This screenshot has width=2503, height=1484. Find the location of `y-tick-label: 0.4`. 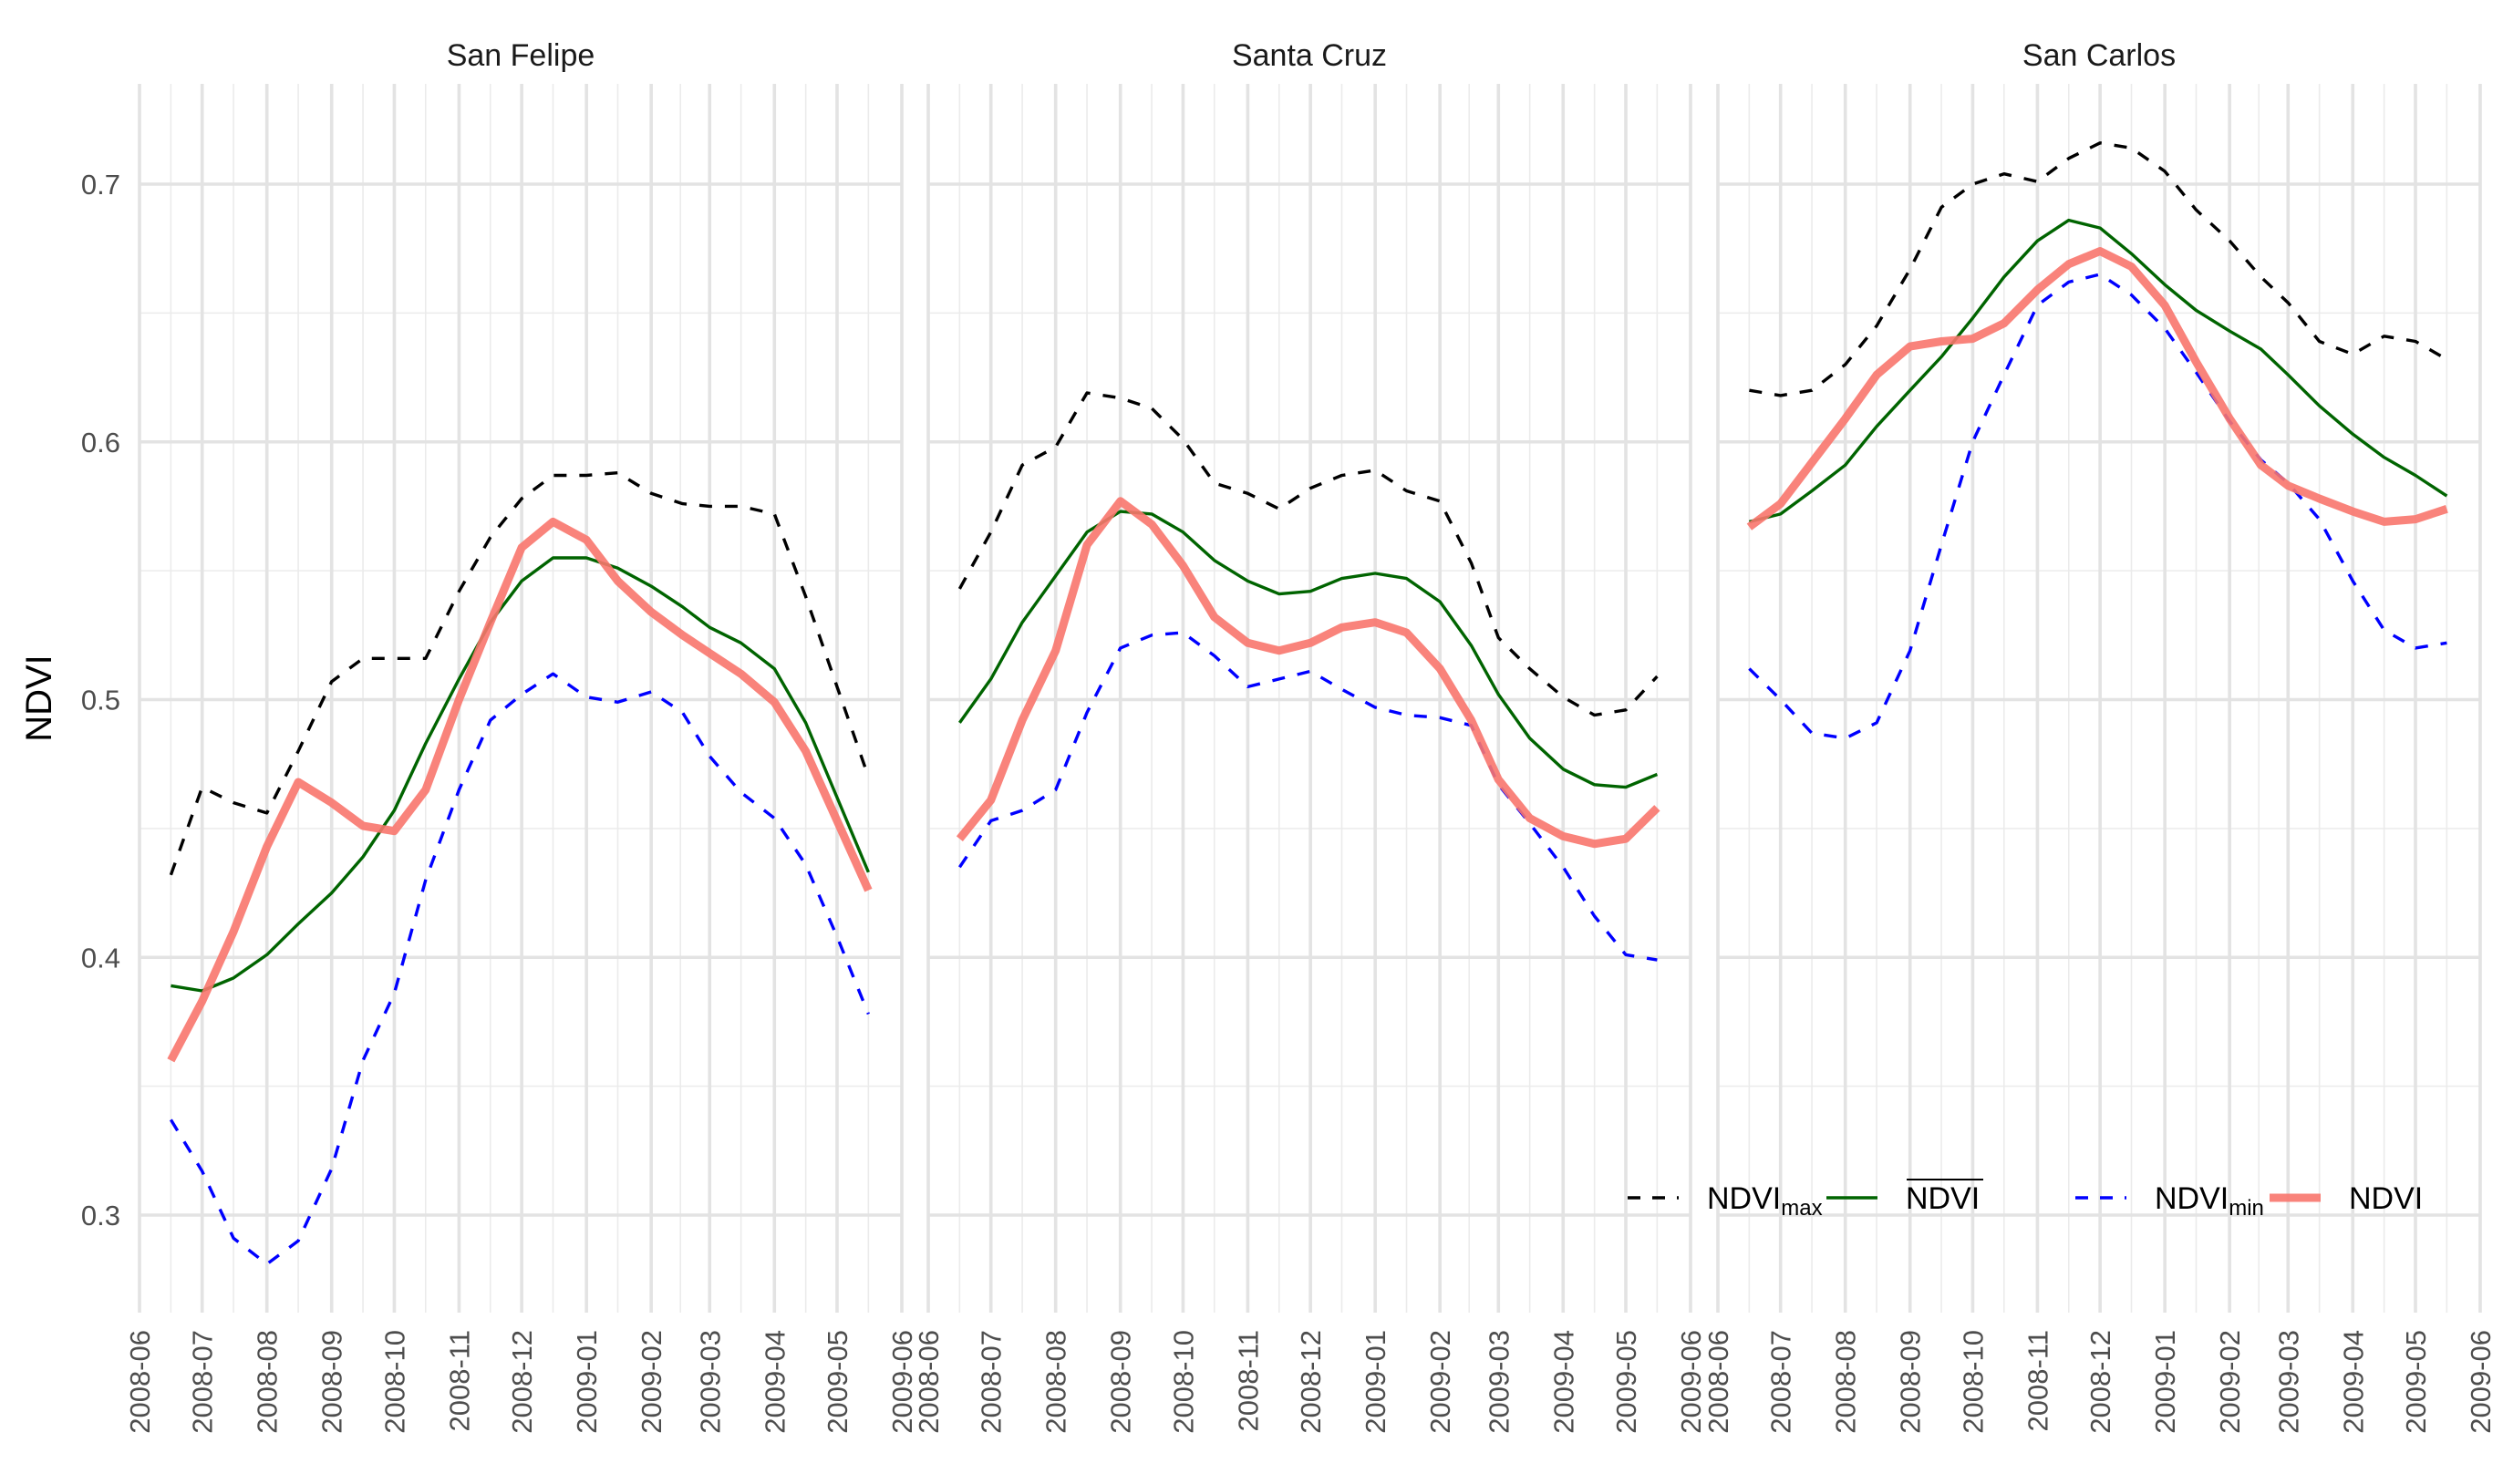

y-tick-label: 0.4 is located at coordinates (100, 958).